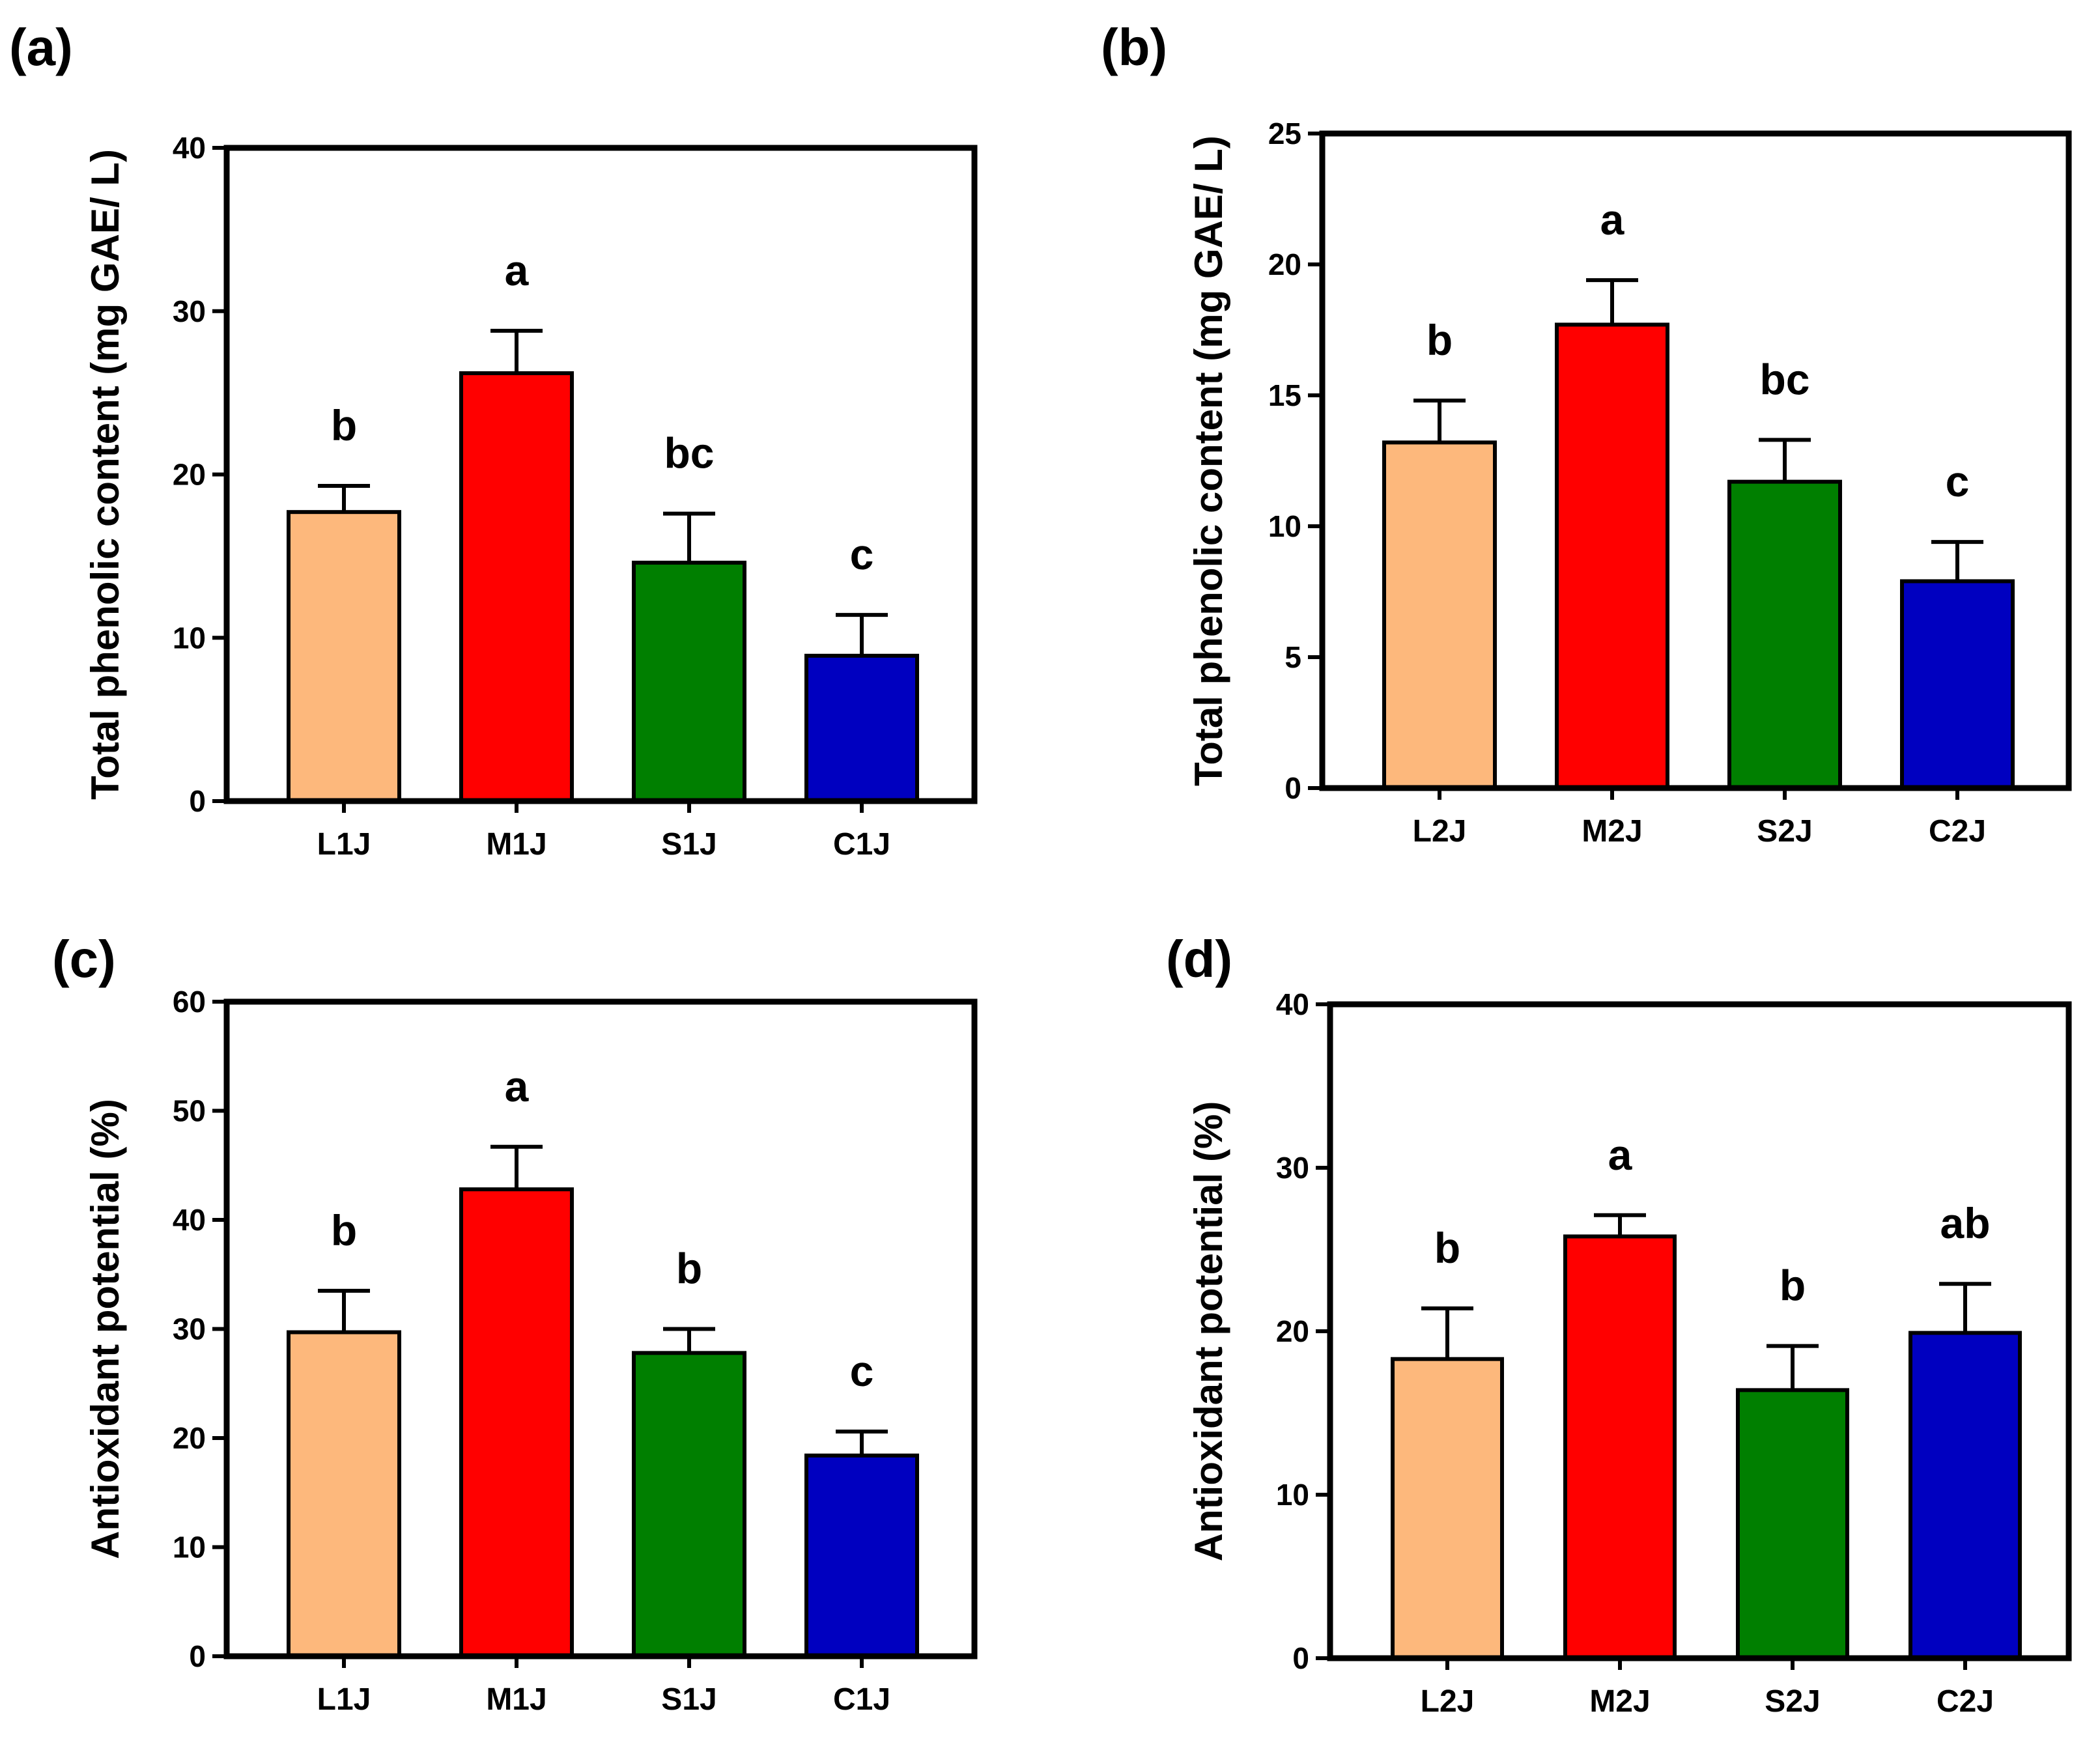 The width and height of the screenshot is (2100, 1737). I want to click on panel-label: (d), so click(1199, 959).